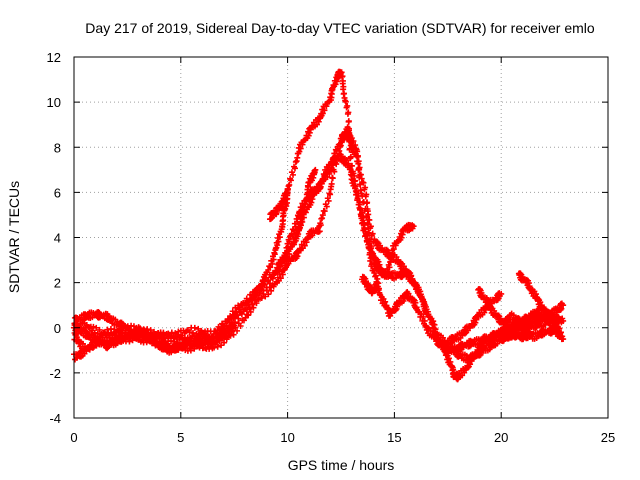 The image size is (640, 480). Describe the element at coordinates (394, 437) in the screenshot. I see `x-tick-label: 15` at that location.